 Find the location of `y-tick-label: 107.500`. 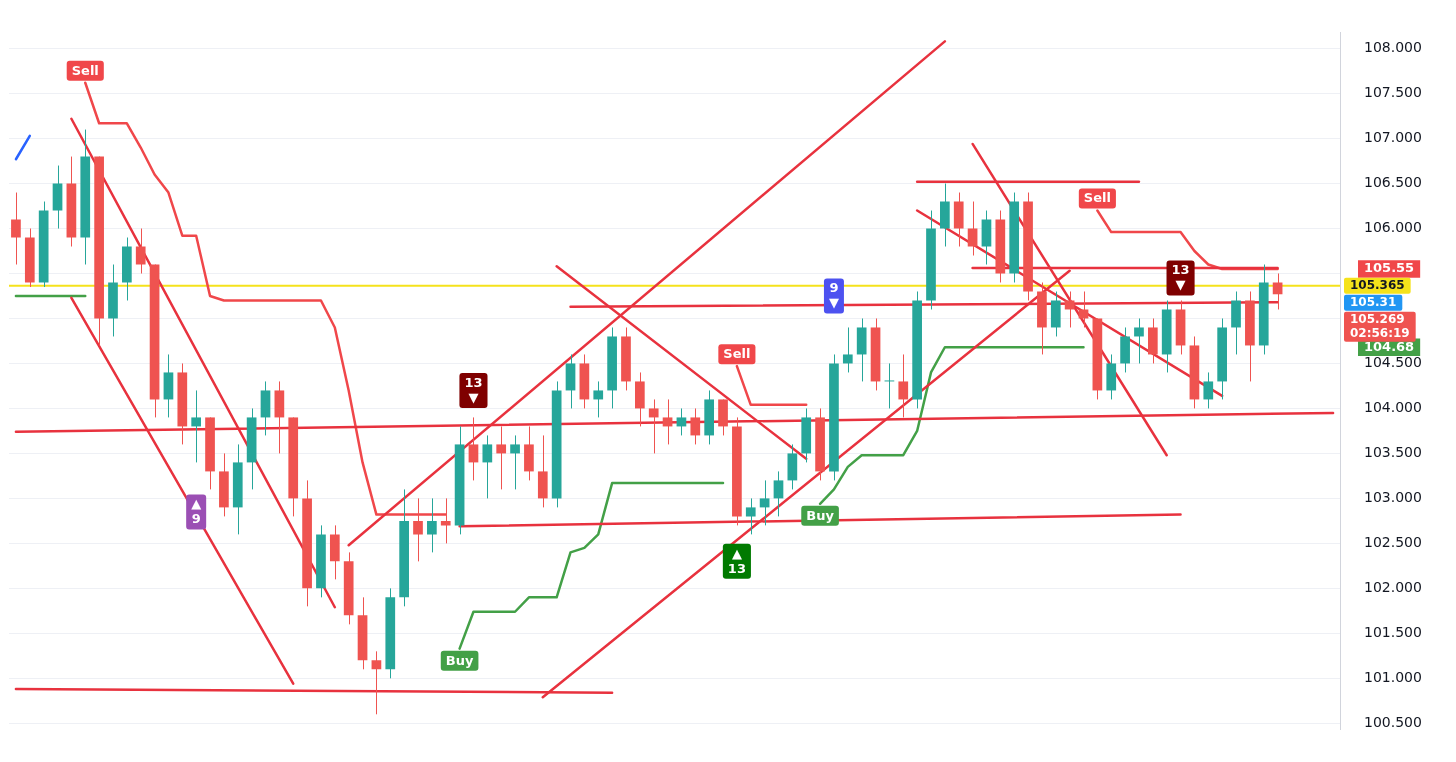

y-tick-label: 107.500 is located at coordinates (1393, 92).